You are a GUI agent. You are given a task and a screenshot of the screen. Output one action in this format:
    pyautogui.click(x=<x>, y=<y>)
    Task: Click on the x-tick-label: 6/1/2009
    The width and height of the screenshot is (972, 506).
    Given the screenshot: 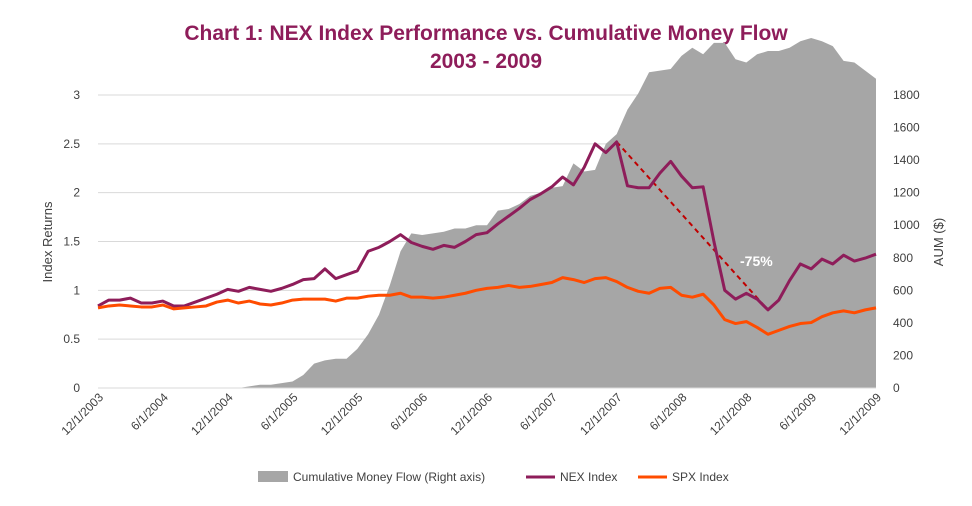 What is the action you would take?
    pyautogui.click(x=797, y=411)
    